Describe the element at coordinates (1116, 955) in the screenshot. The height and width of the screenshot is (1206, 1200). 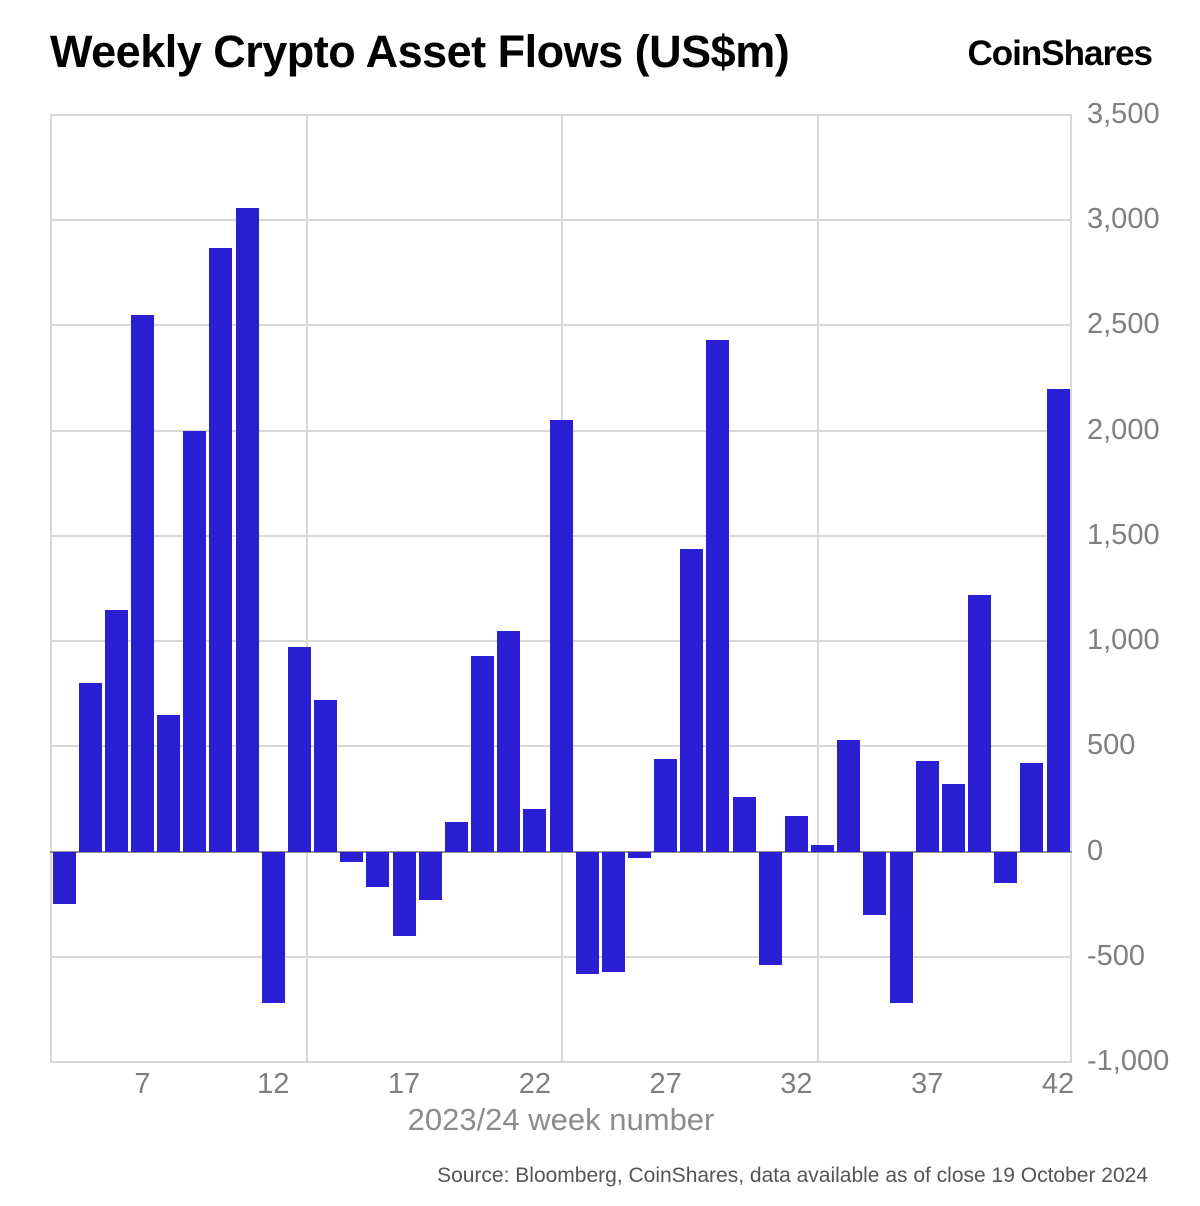
I see `y-tick-label: -500` at that location.